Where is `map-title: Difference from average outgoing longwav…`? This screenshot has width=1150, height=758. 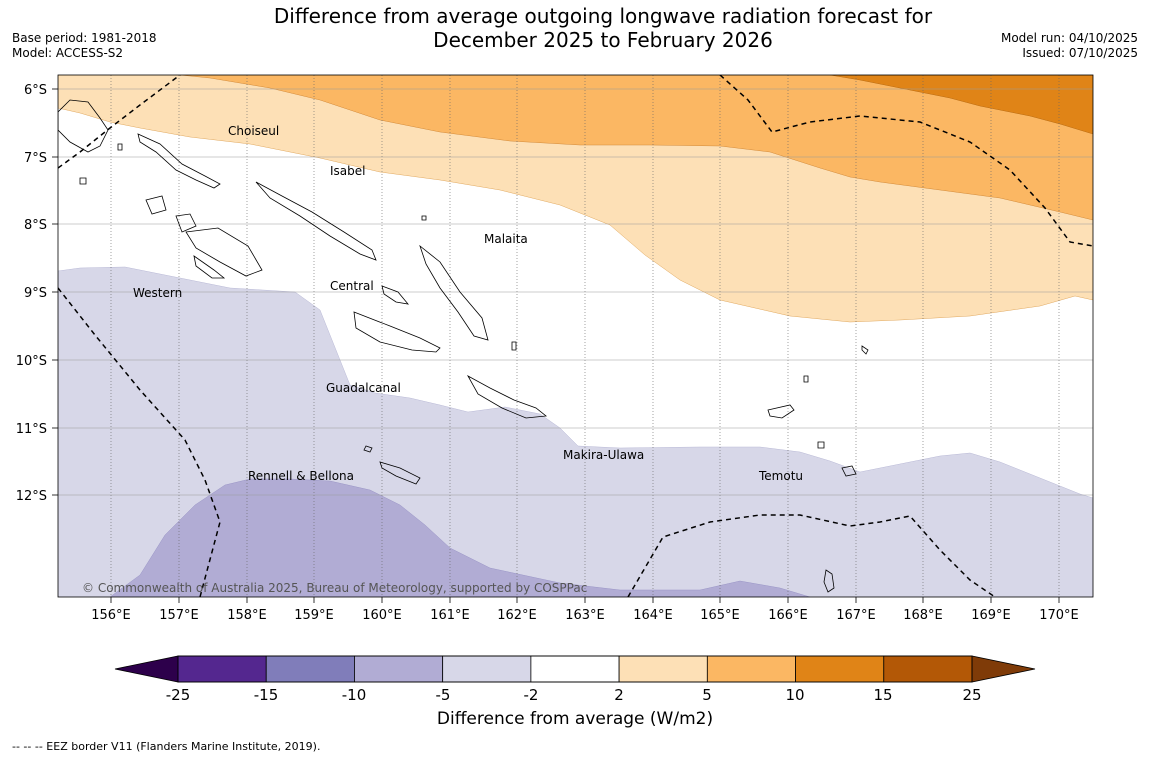
map-title: Difference from average outgoing longwav… is located at coordinates (603, 28).